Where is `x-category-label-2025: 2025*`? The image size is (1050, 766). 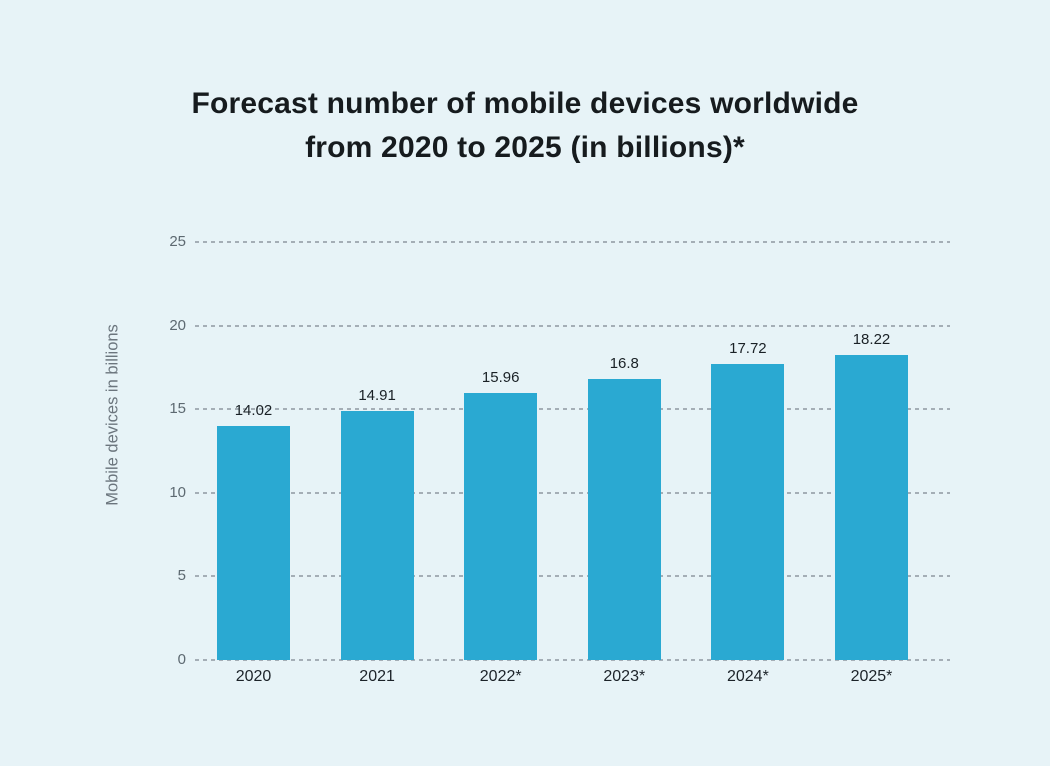
x-category-label-2025: 2025* is located at coordinates (871, 676).